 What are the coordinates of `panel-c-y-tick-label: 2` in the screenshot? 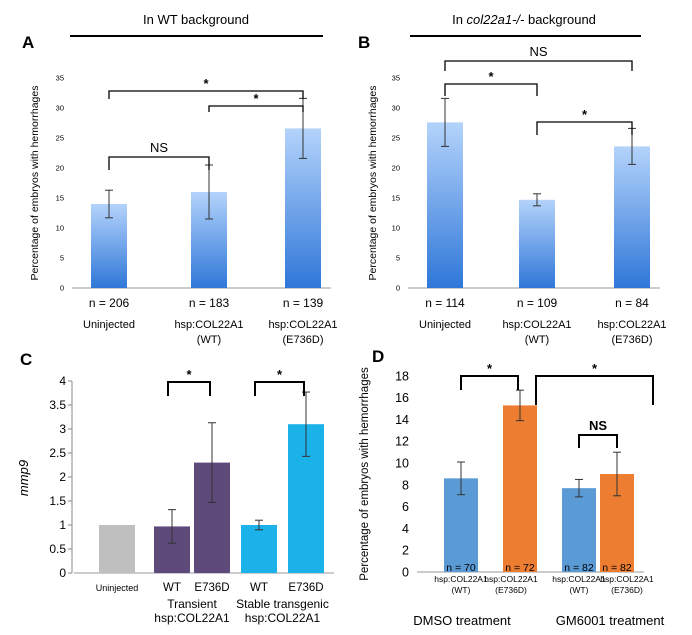 It's located at (62, 477).